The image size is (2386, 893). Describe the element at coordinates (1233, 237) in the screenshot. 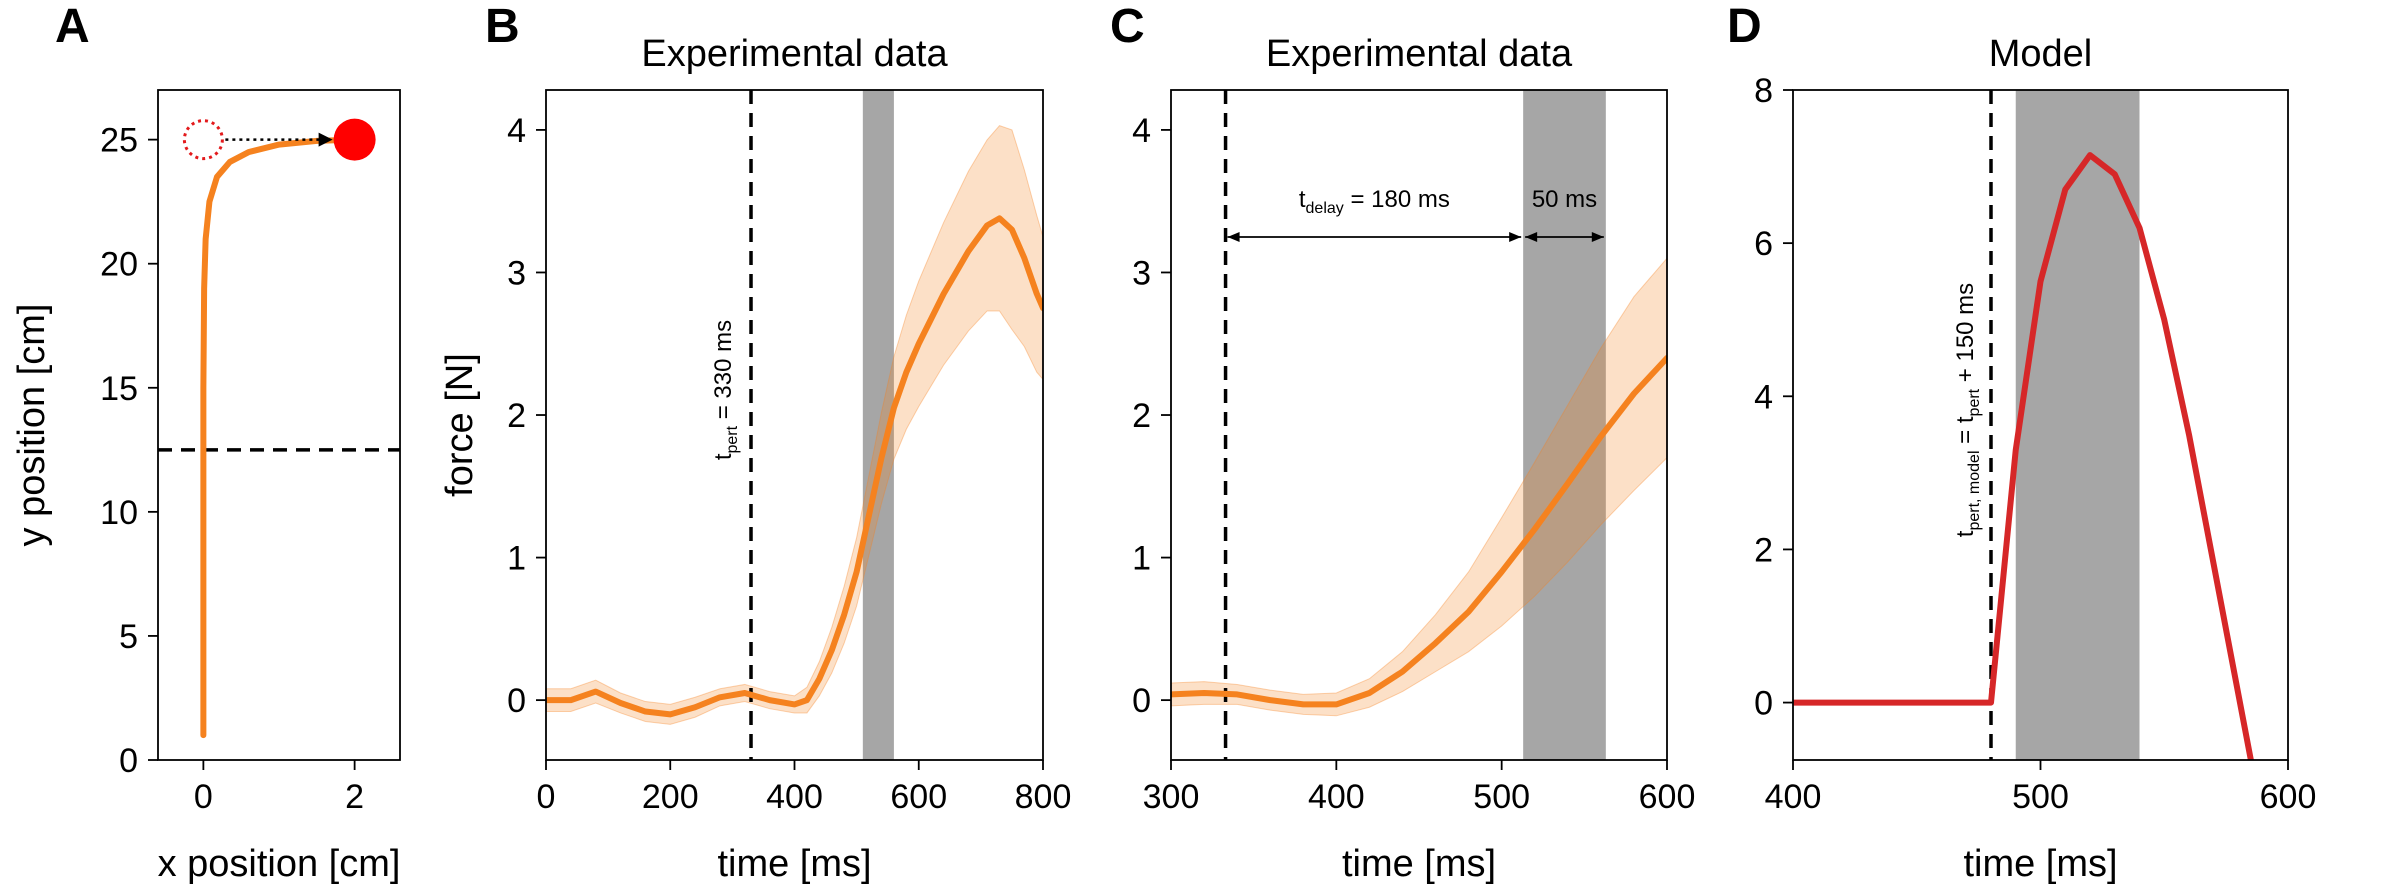

I see `delay-arrow-head-left` at that location.